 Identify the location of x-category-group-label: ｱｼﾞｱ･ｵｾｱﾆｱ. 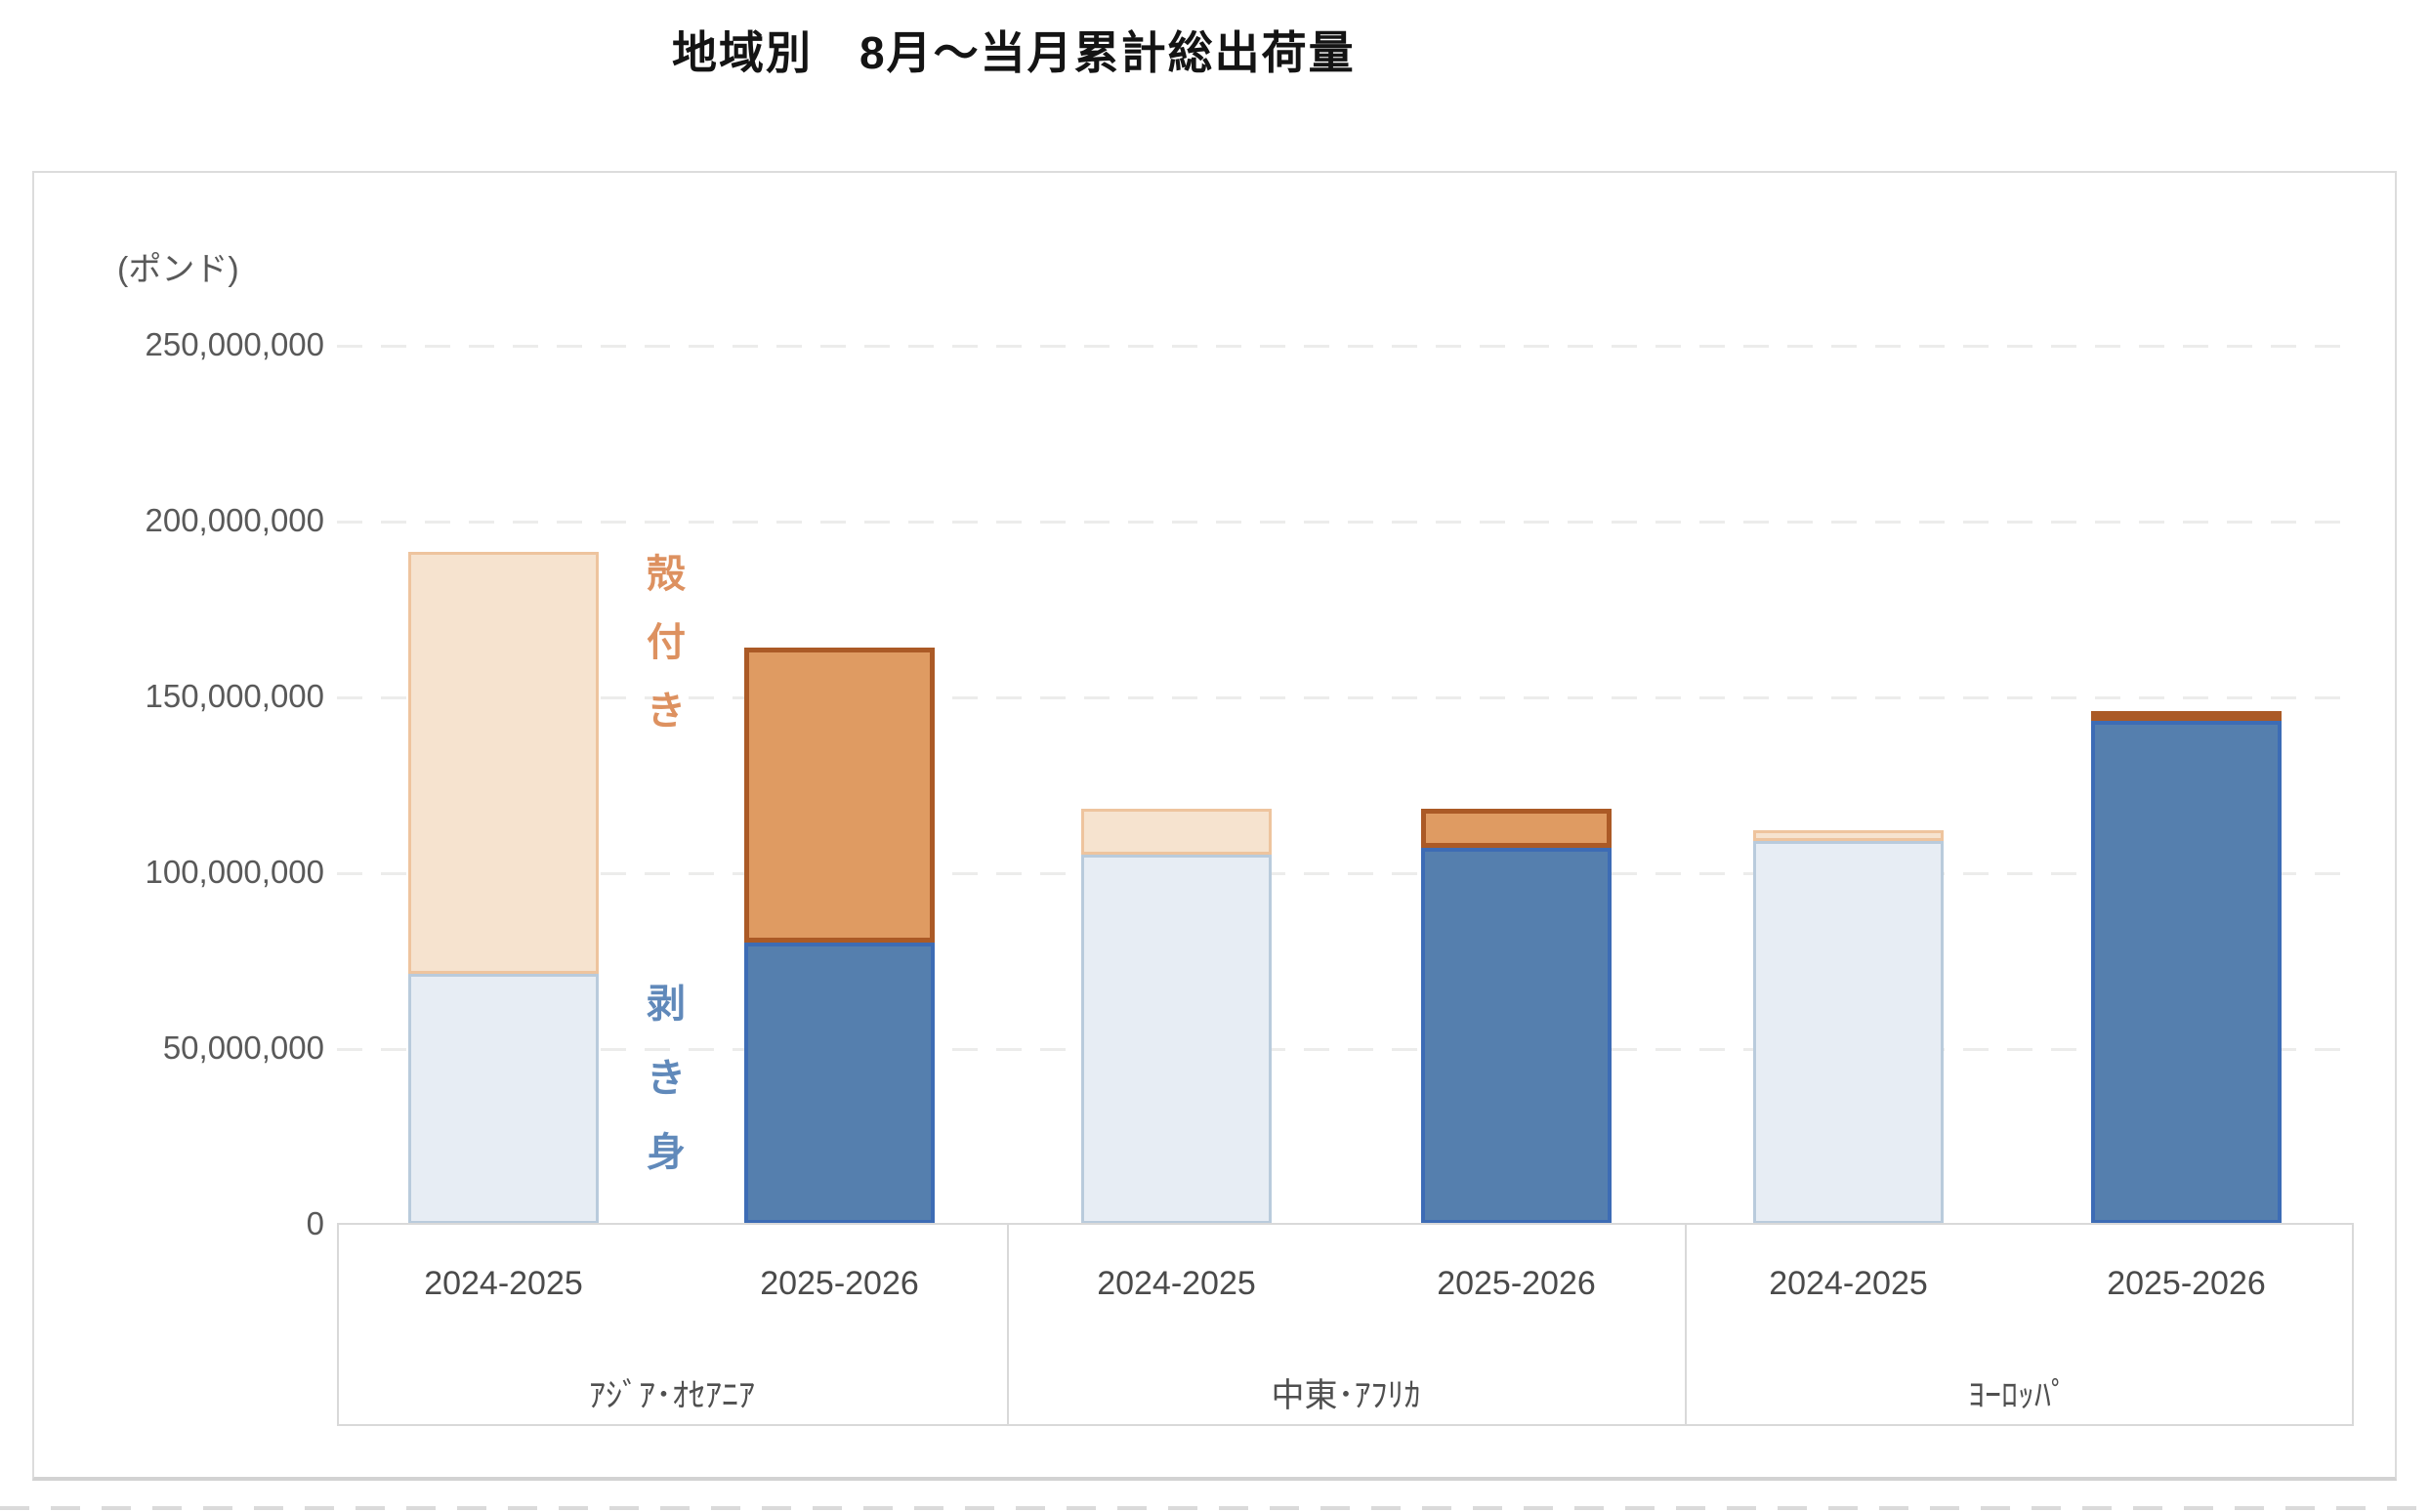
(672, 1395).